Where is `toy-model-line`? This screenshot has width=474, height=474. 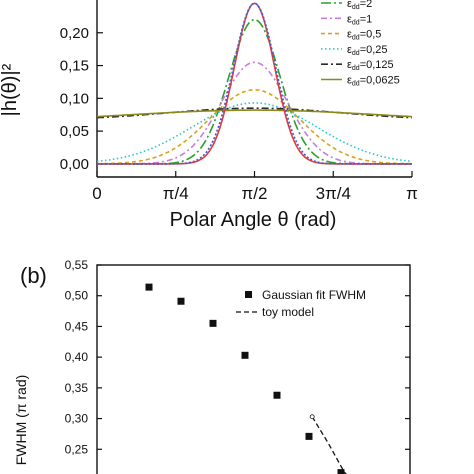 toy-model-line is located at coordinates (329, 445).